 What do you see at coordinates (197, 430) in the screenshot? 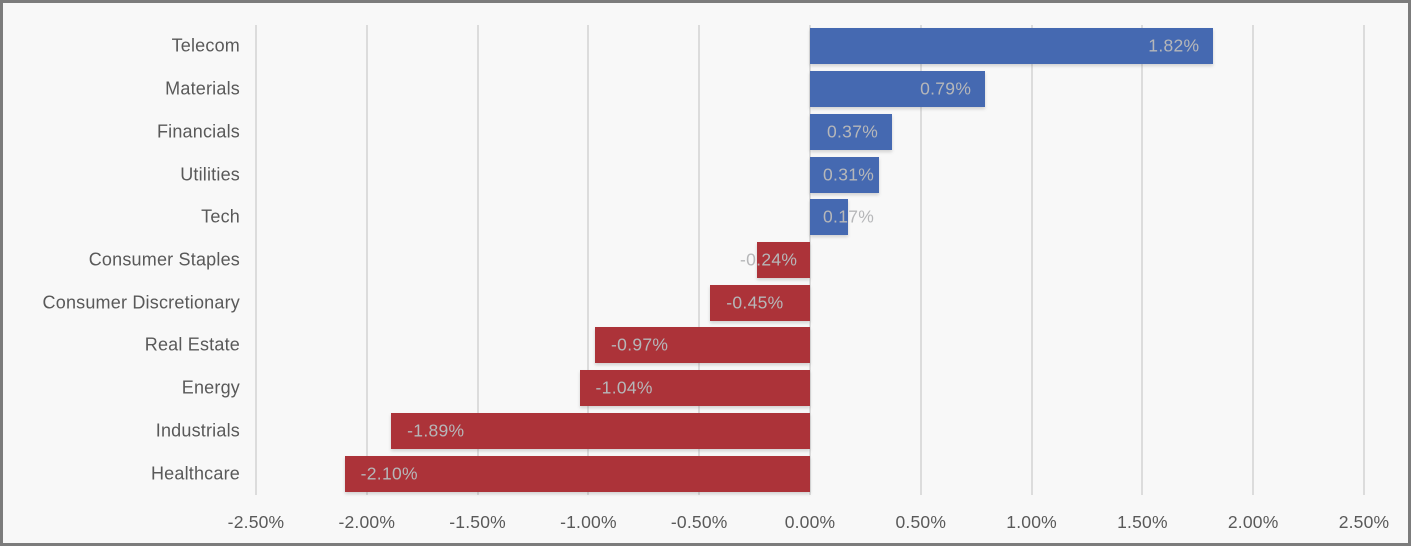
I see `category-label: Industrials` at bounding box center [197, 430].